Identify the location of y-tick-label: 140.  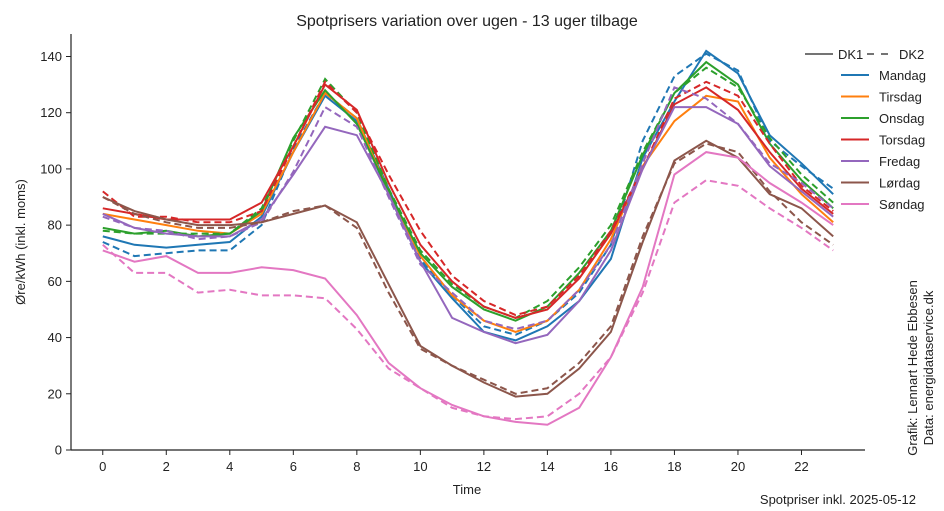
(51, 56).